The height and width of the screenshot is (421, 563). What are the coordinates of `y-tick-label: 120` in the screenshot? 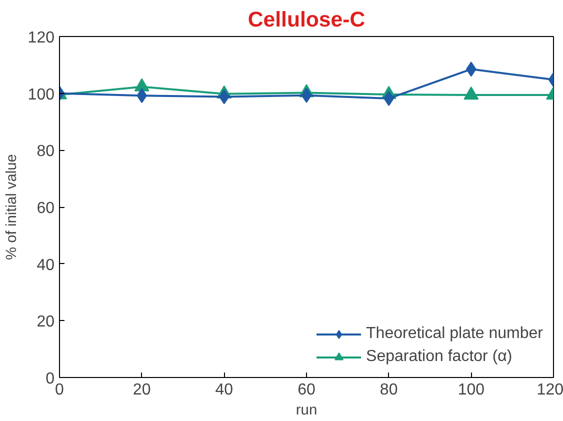 It's located at (41, 38).